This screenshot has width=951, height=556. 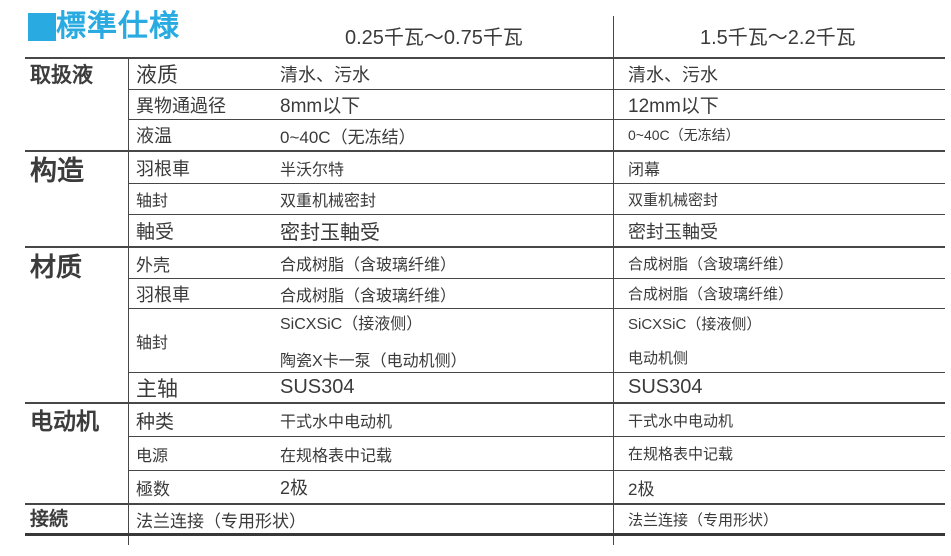 I want to click on column-header-low-power: 0.25千瓦～0.75千瓦, so click(x=434, y=38).